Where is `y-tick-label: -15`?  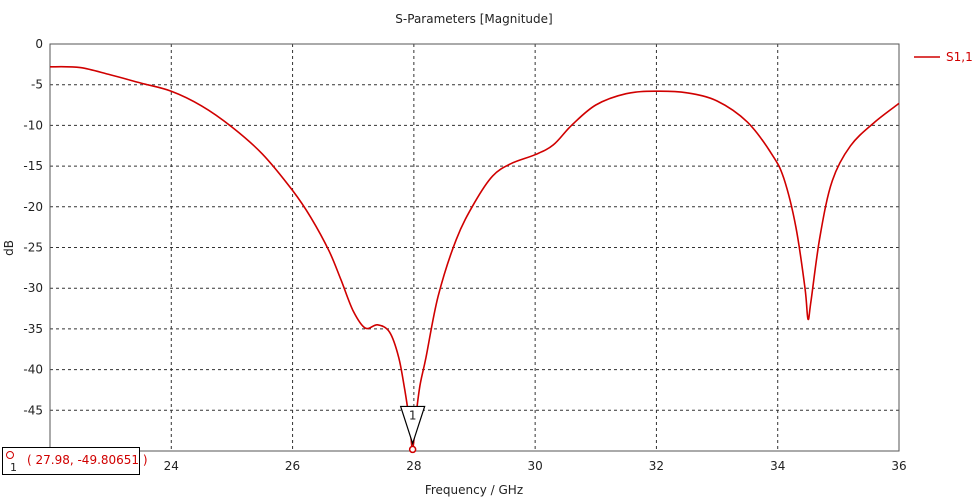
y-tick-label: -15 is located at coordinates (33, 166).